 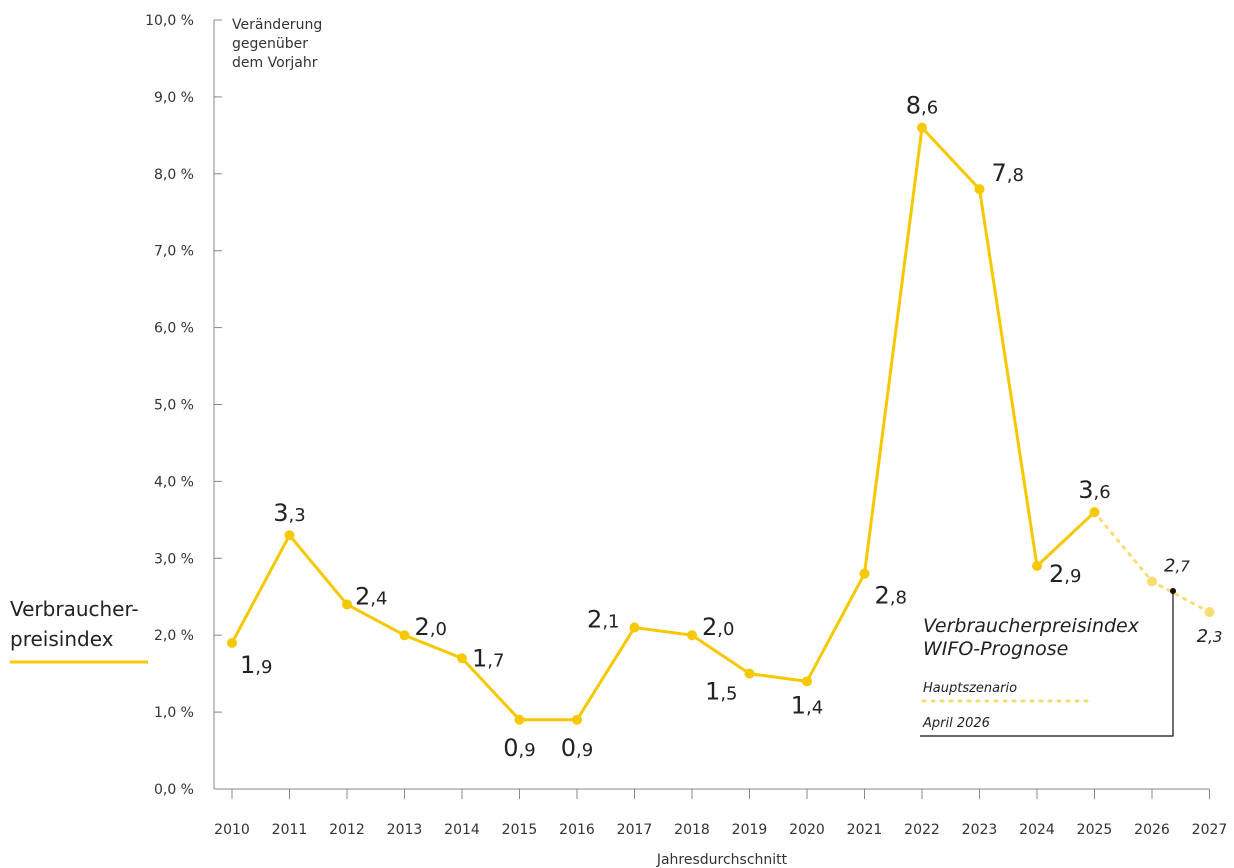 I want to click on x-tick-label: 2012, so click(x=347, y=830).